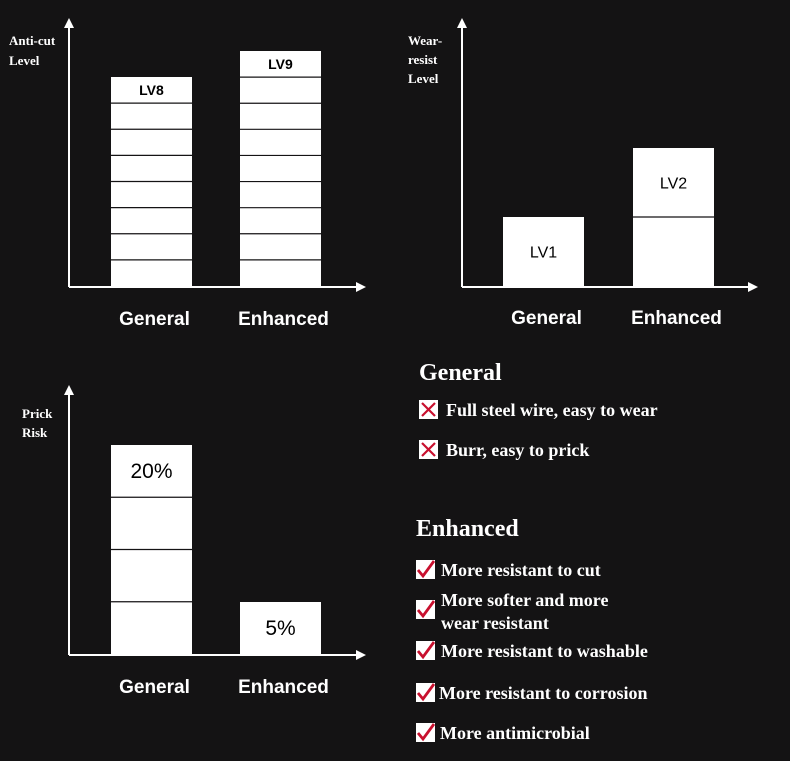 The image size is (790, 761). I want to click on bar-data-label: LV2, so click(673, 184).